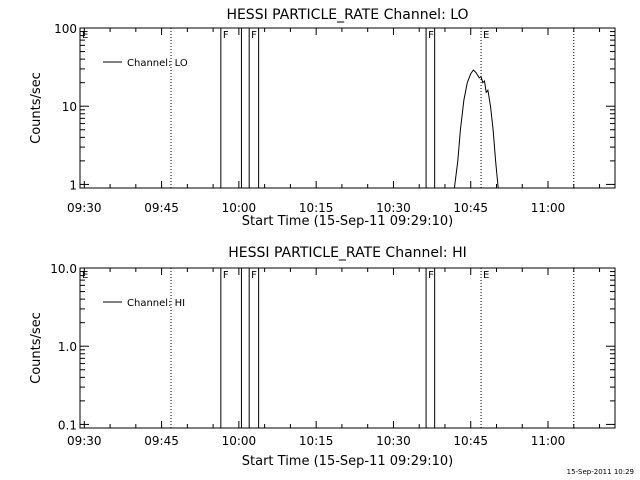 This screenshot has width=640, height=480. Describe the element at coordinates (157, 63) in the screenshot. I see `legend-entry: Channel: LO` at that location.